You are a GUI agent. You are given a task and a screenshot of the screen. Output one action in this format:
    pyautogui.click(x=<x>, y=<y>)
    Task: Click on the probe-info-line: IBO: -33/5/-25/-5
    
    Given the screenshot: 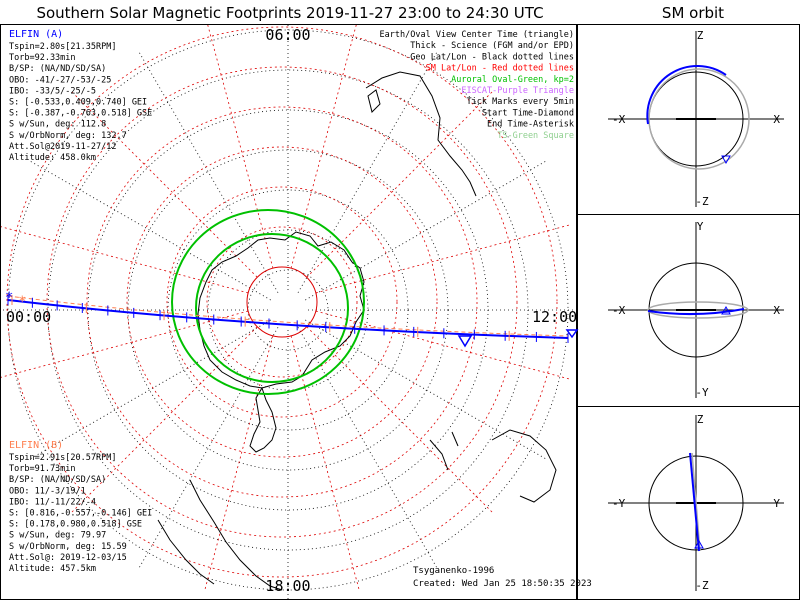 What is the action you would take?
    pyautogui.click(x=52, y=91)
    